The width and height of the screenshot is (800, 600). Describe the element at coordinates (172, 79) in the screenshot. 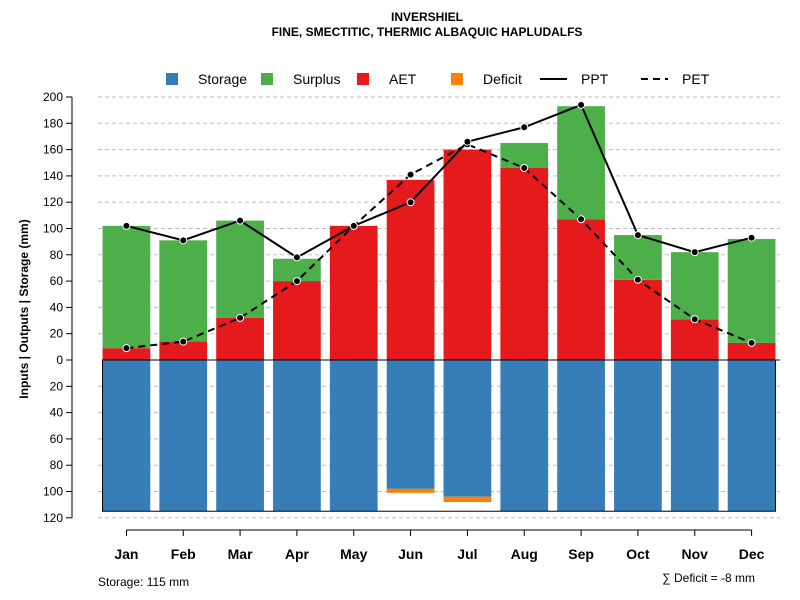

I see `storage-legend-swatch` at that location.